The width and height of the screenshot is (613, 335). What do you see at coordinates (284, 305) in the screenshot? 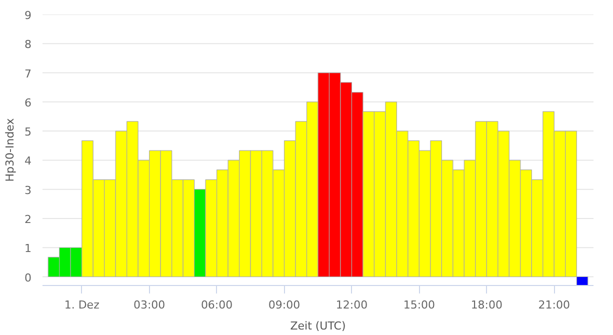
I see `x-tick-label: 09:00` at bounding box center [284, 305].